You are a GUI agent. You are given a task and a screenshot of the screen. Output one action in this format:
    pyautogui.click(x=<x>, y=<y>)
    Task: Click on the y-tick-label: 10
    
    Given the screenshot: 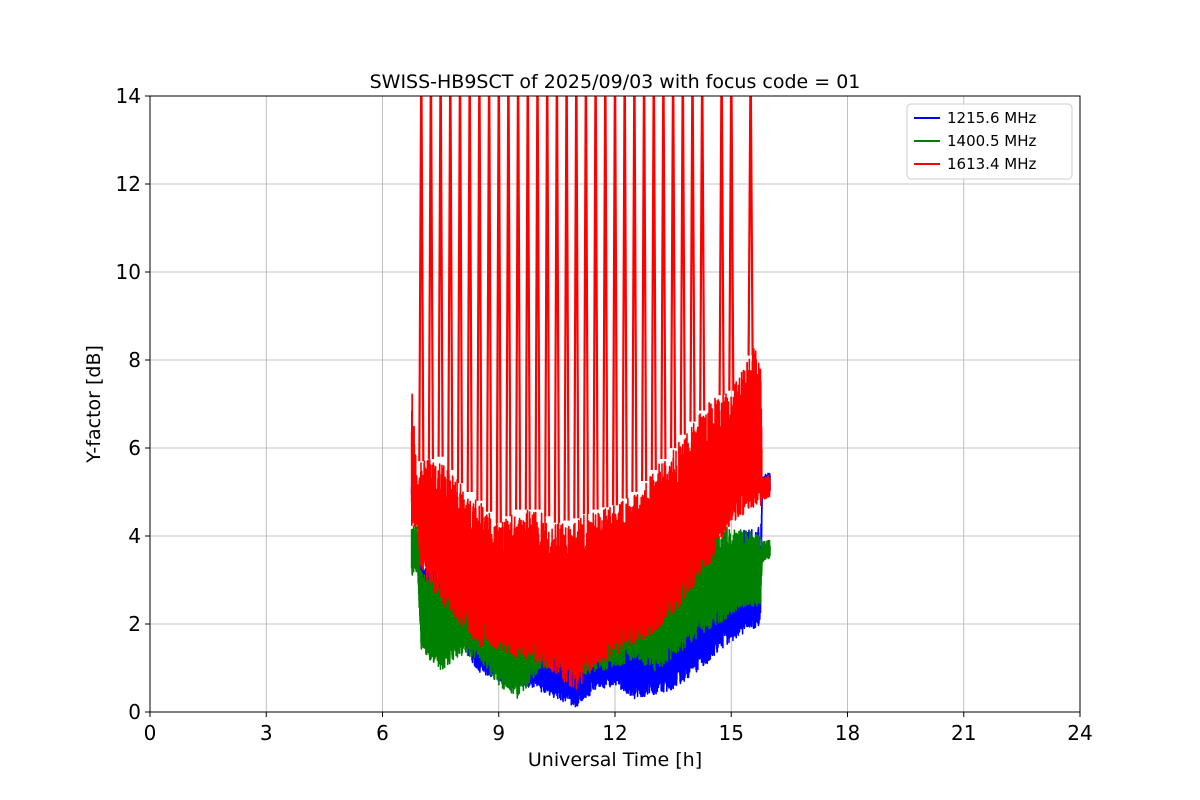 What is the action you would take?
    pyautogui.click(x=128, y=272)
    